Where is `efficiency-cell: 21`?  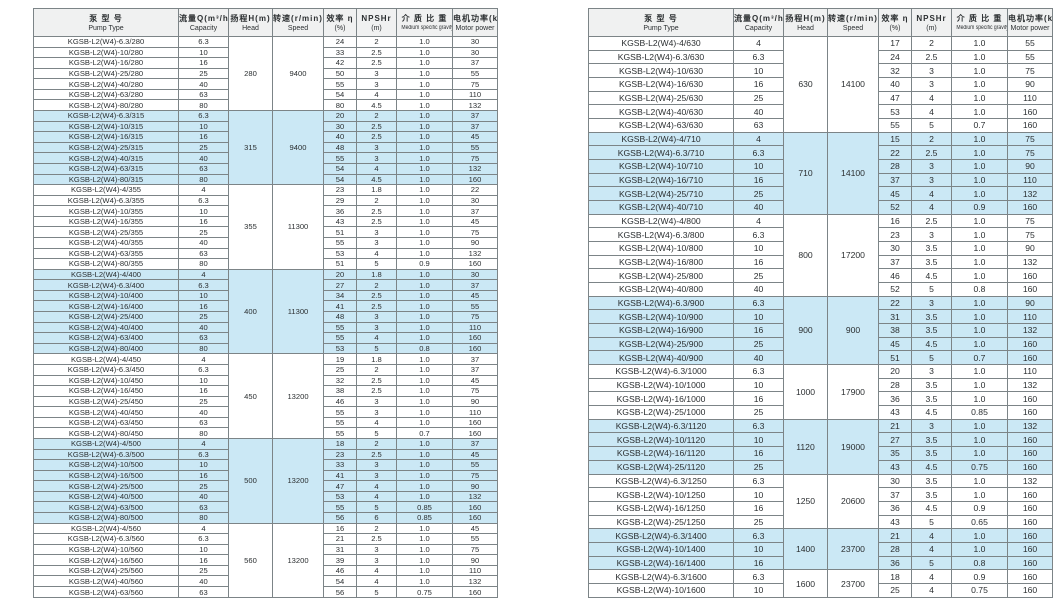 efficiency-cell: 21 is located at coordinates (340, 539).